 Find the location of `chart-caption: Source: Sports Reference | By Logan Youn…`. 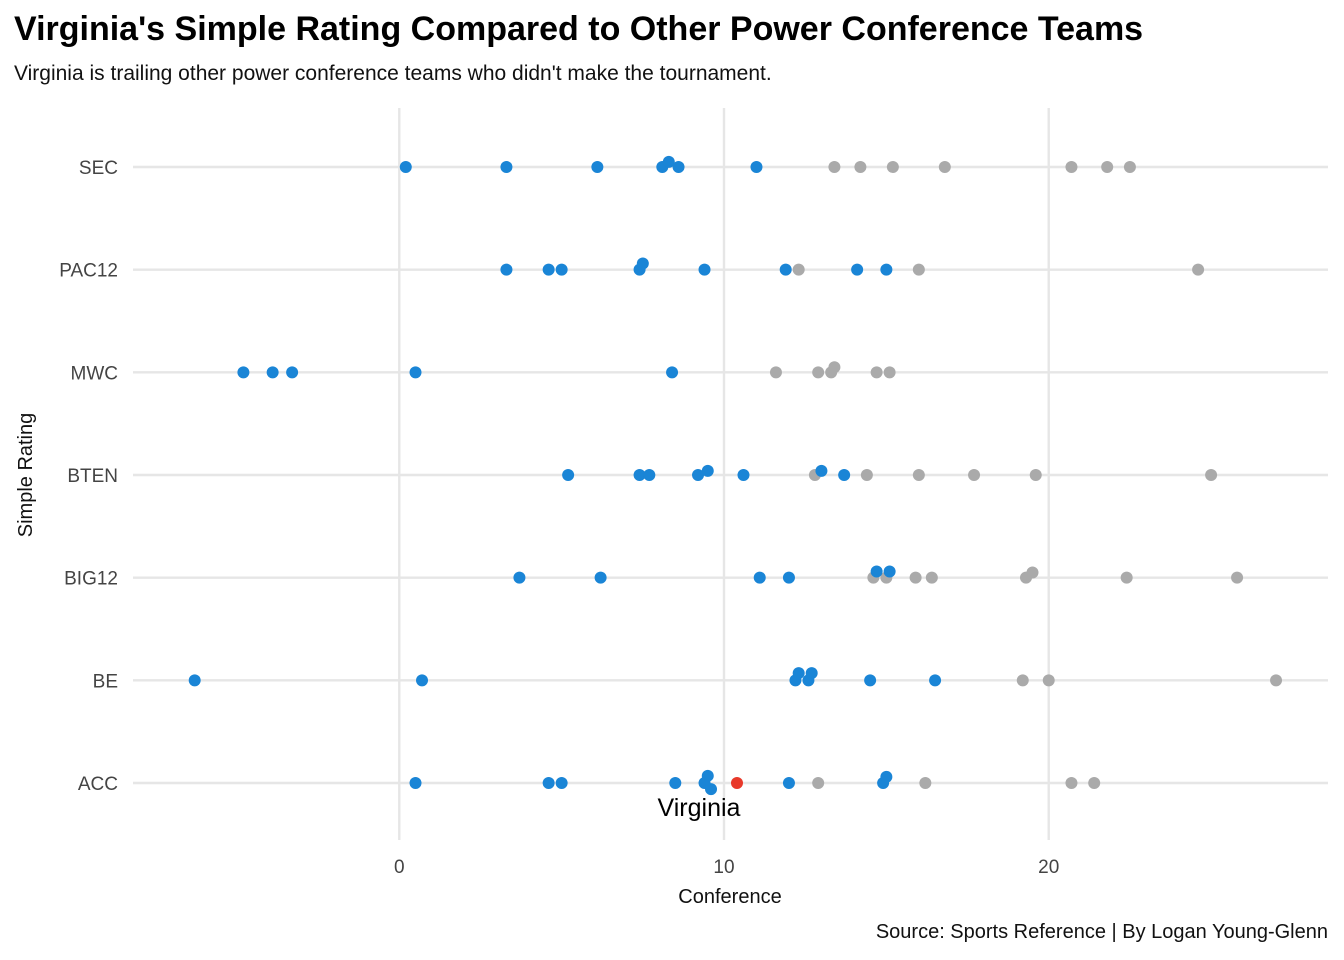

chart-caption: Source: Sports Reference | By Logan Youn… is located at coordinates (1101, 932).